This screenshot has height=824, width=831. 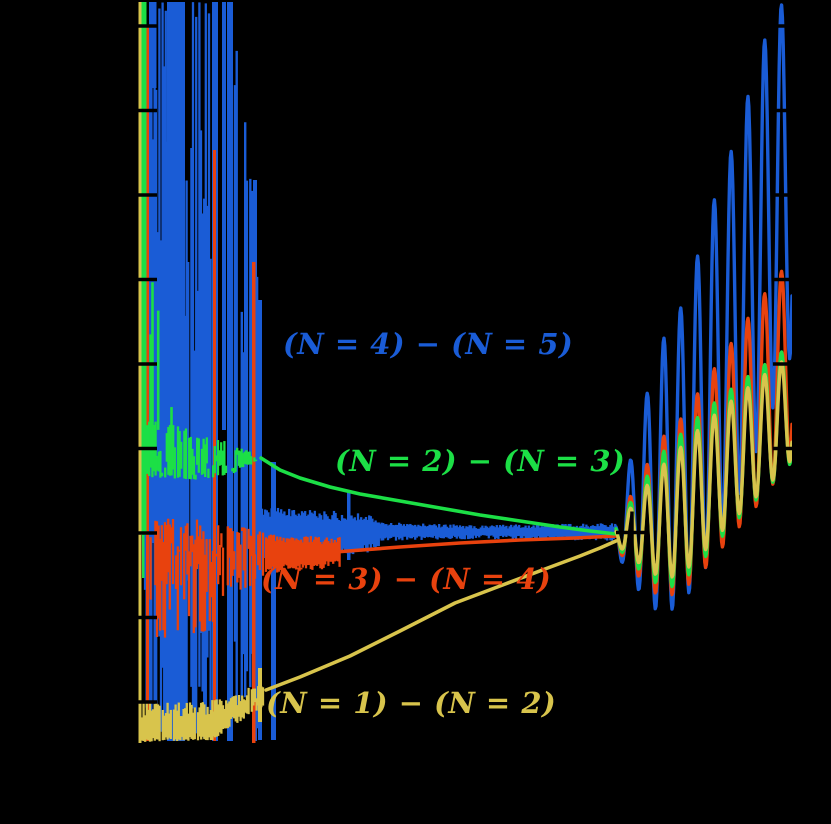 I want to click on plus-marker, so click(x=632, y=532).